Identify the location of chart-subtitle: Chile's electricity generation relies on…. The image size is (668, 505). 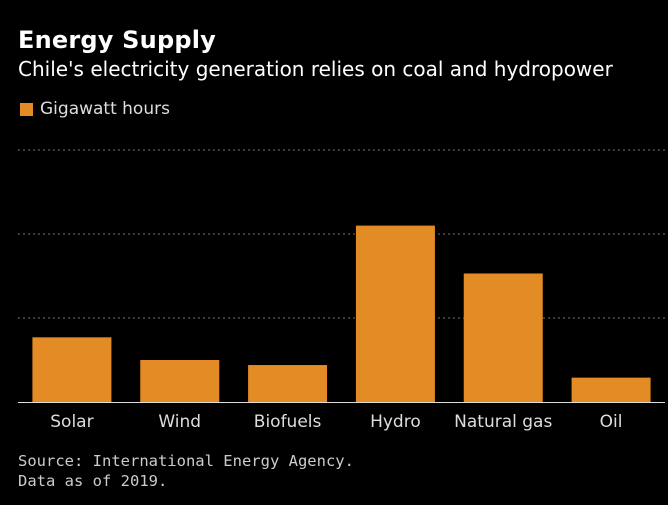
(315, 69).